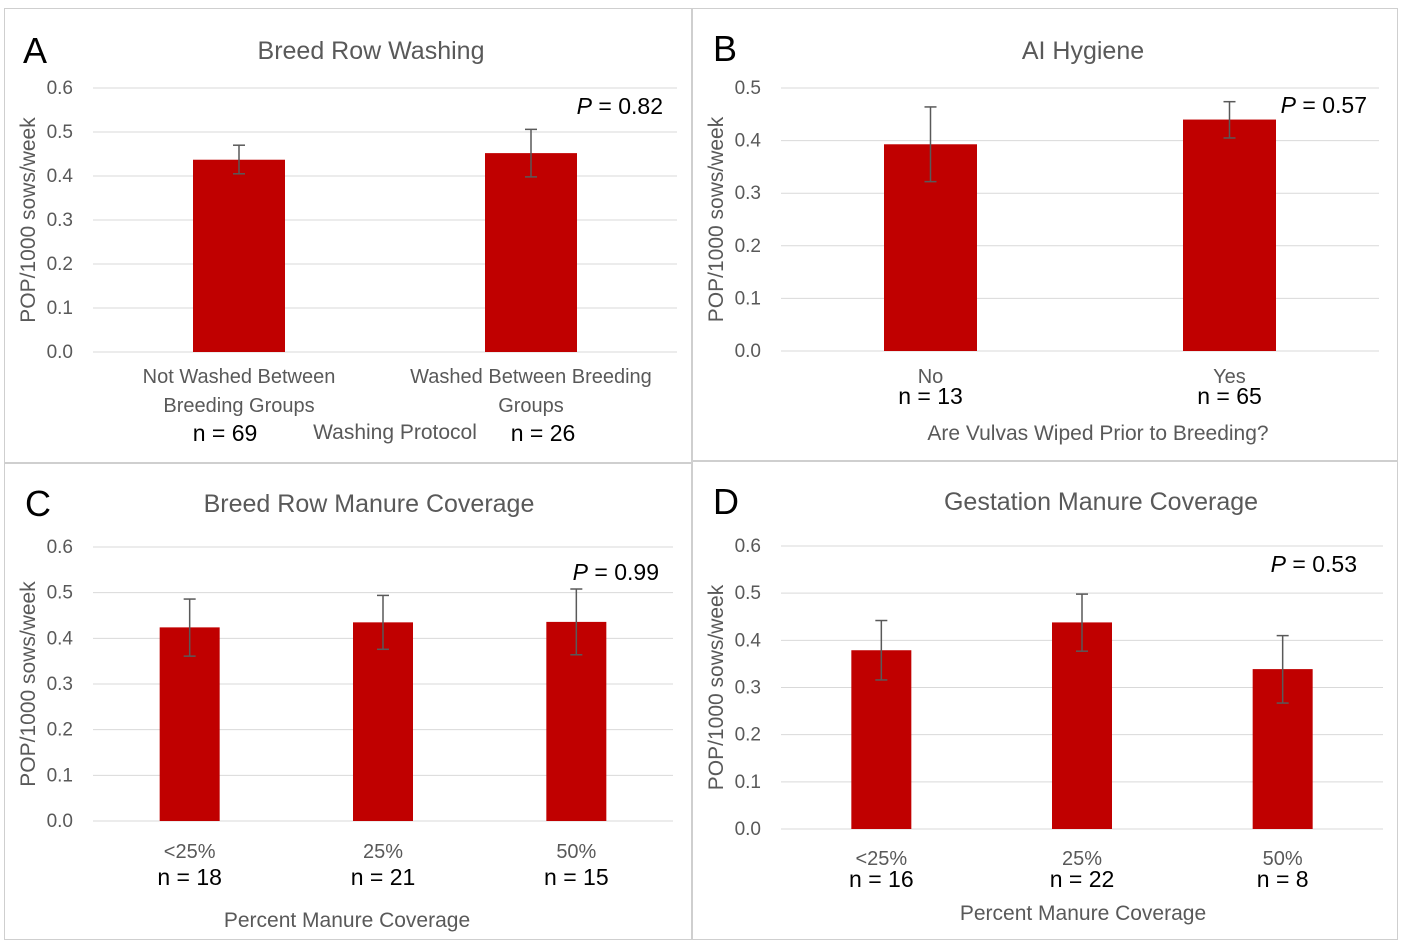 The image size is (1402, 942). What do you see at coordinates (1097, 433) in the screenshot?
I see `x-axis-label: Are Vulvas Wiped Prior to Breeding?` at bounding box center [1097, 433].